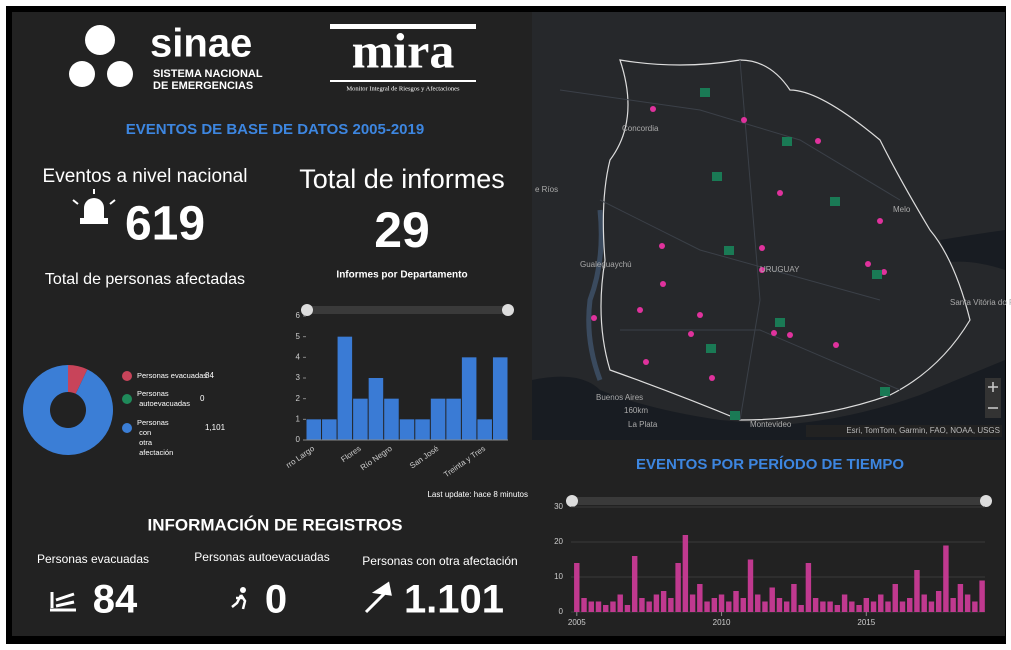  What do you see at coordinates (980, 302) in the screenshot?
I see `map-label: Santa Vitória do Palmar` at bounding box center [980, 302].